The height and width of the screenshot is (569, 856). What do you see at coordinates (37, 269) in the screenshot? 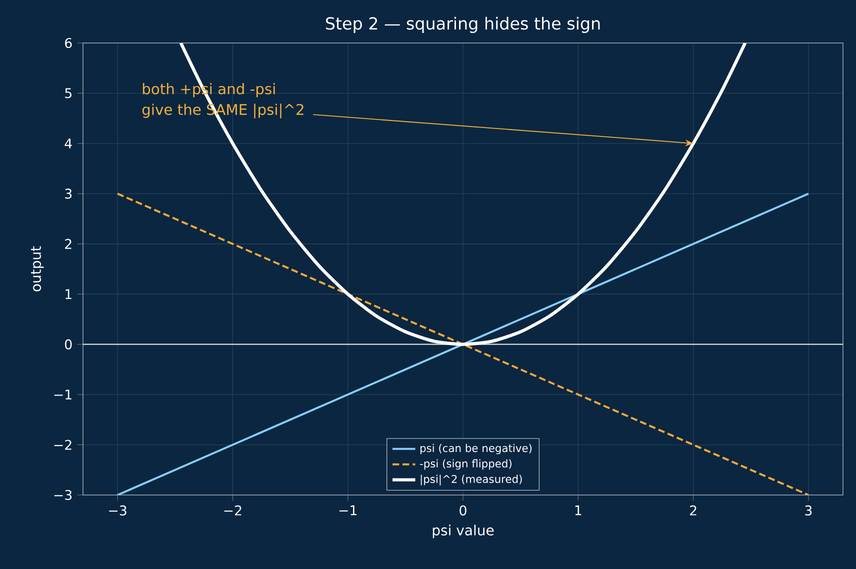
I see `y-axis-title: output` at bounding box center [37, 269].